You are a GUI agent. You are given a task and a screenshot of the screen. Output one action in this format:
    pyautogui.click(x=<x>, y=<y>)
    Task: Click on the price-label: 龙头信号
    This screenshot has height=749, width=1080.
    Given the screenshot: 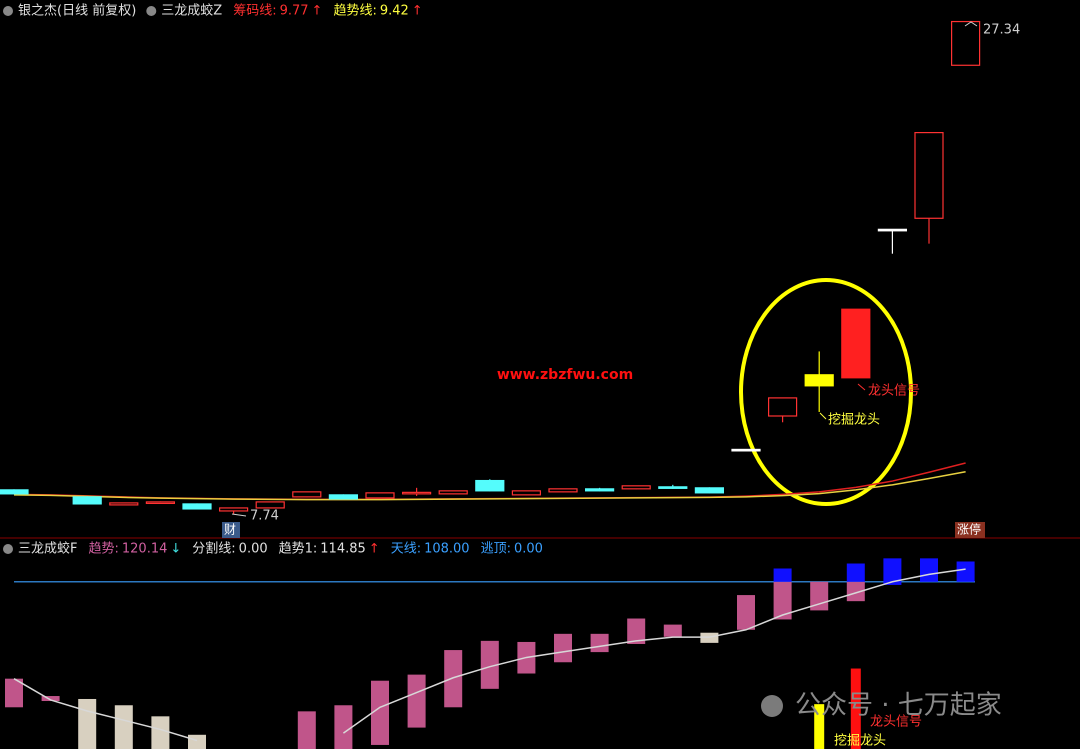 What is the action you would take?
    pyautogui.click(x=894, y=391)
    